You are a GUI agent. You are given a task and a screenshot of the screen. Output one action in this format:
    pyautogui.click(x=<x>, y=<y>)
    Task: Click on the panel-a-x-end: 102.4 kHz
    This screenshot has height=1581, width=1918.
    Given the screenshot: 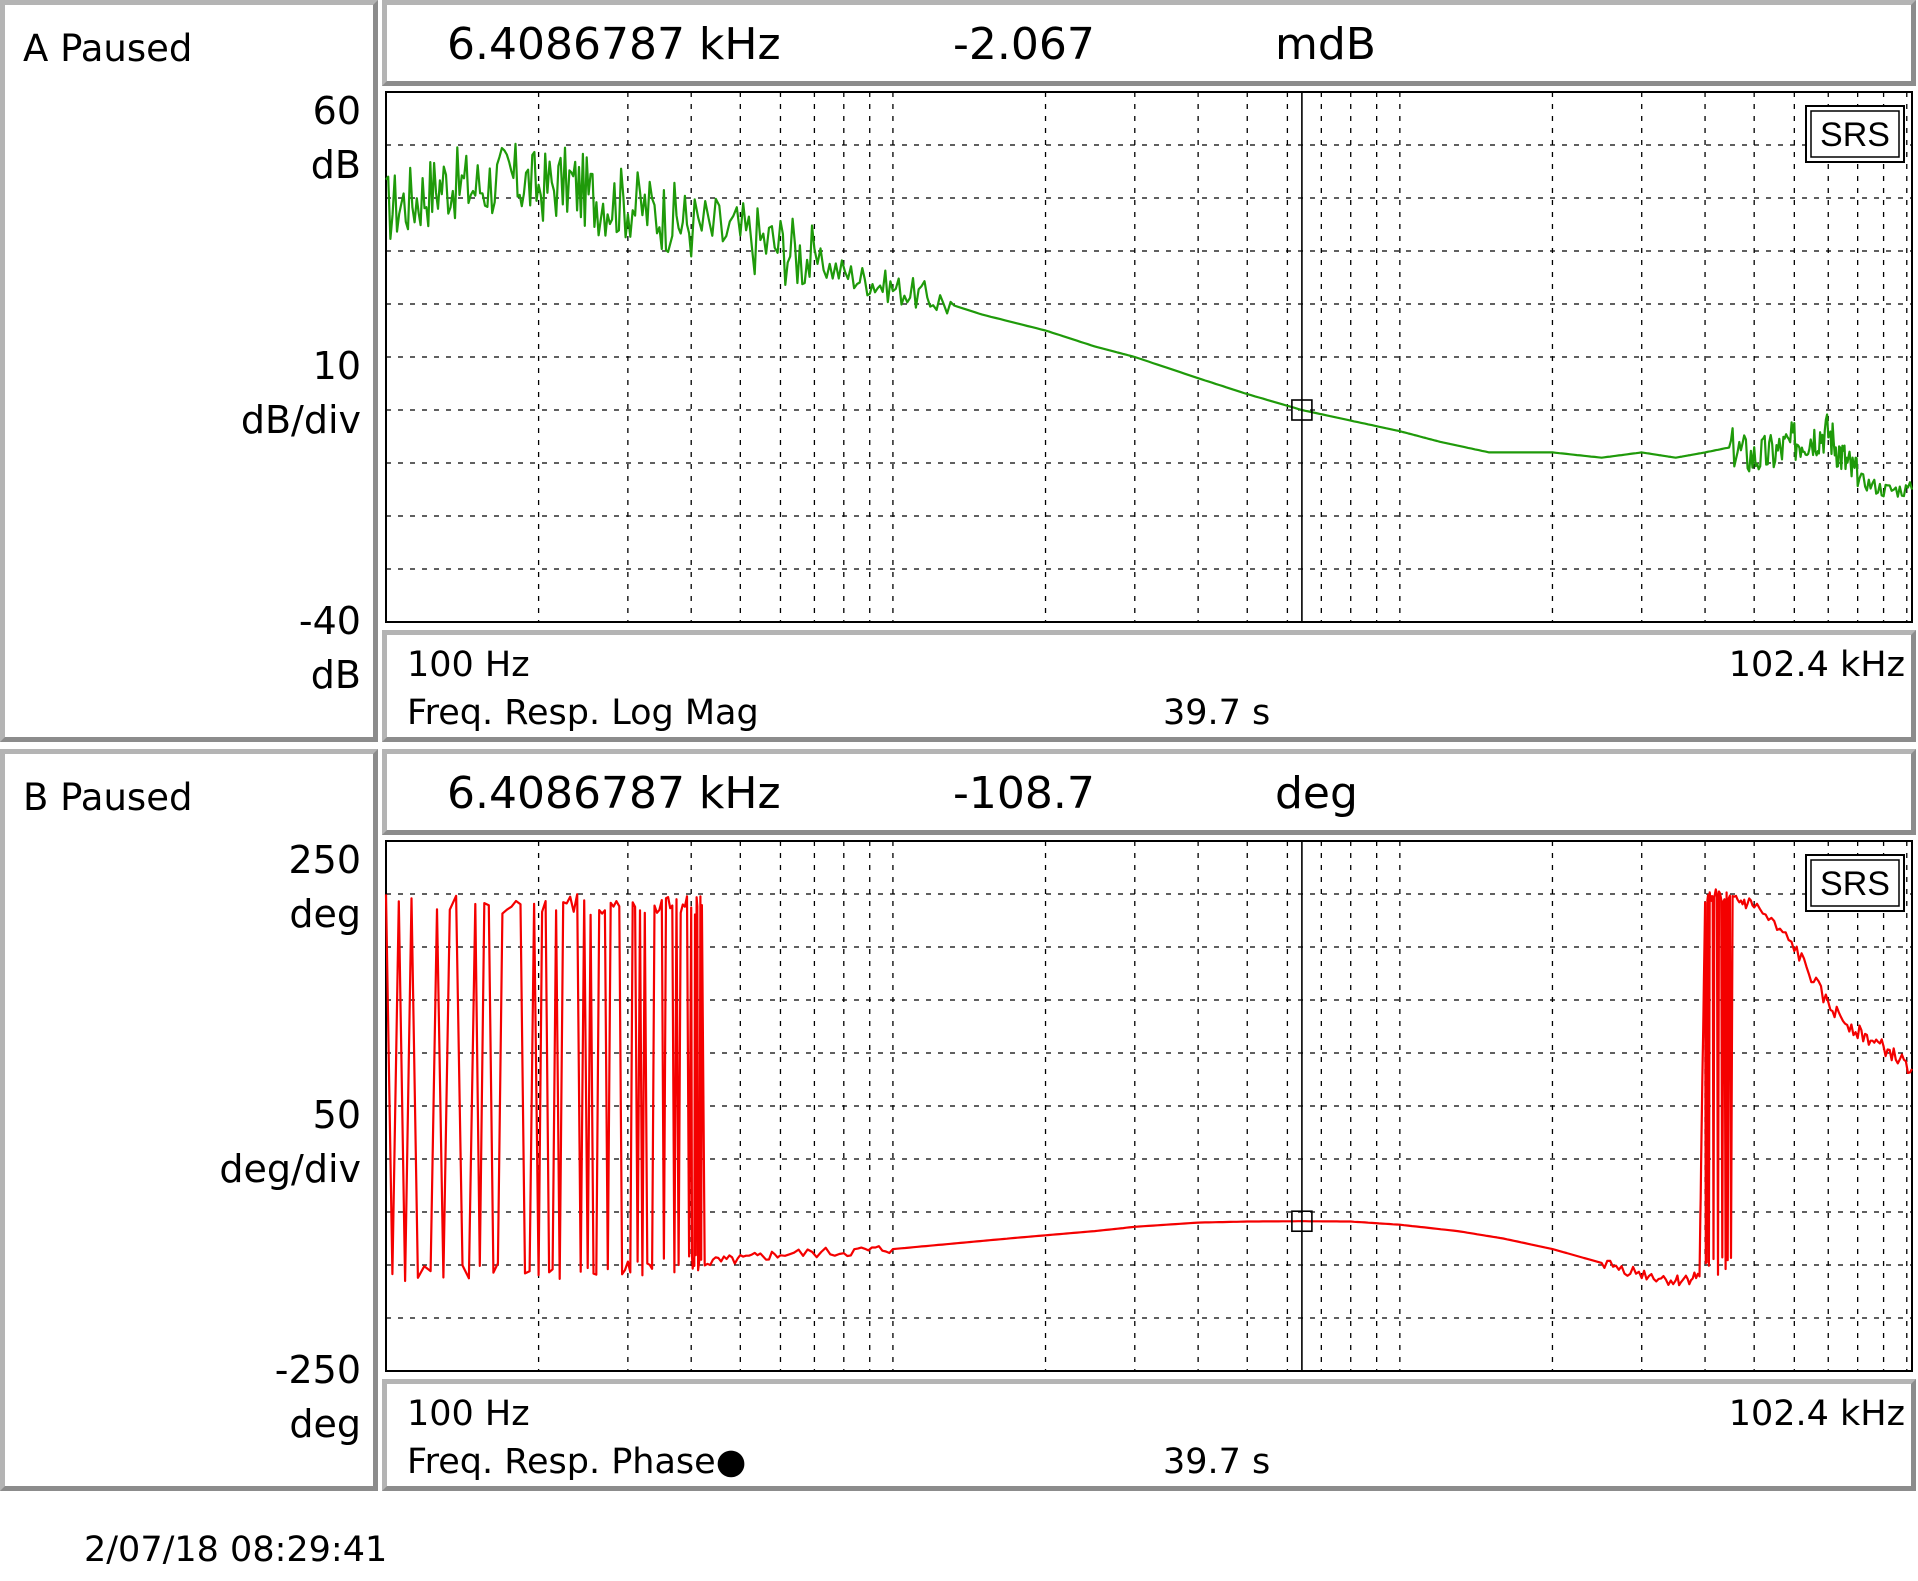 What is the action you would take?
    pyautogui.click(x=1816, y=665)
    